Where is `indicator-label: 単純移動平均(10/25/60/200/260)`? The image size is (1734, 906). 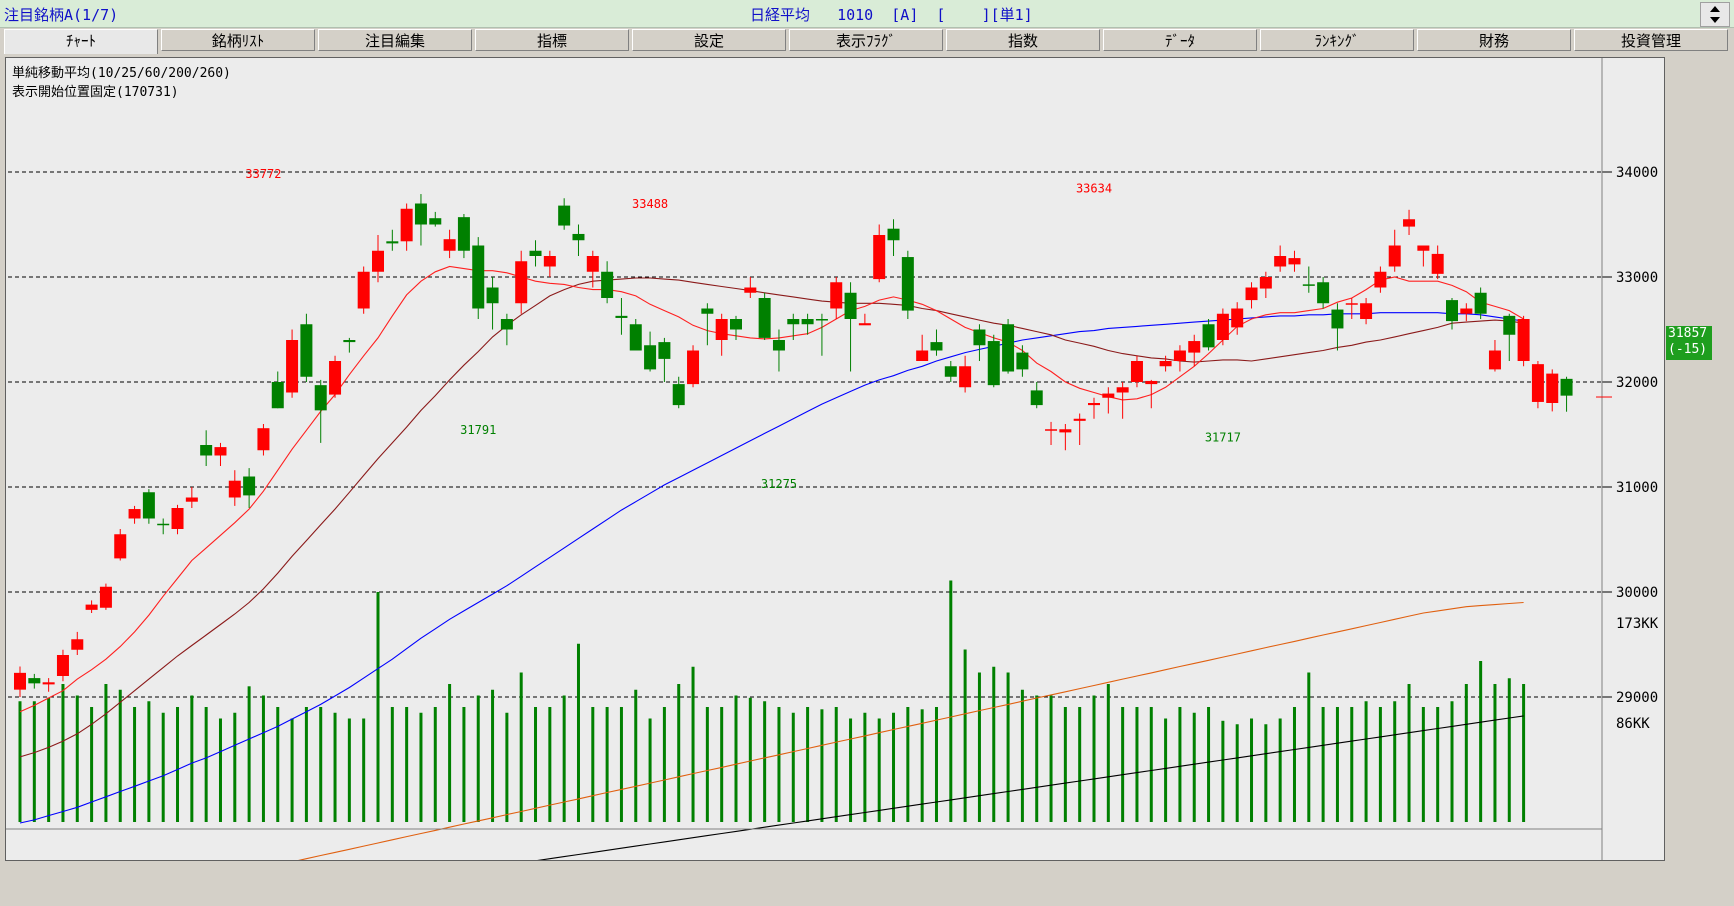 indicator-label: 単純移動平均(10/25/60/200/260) is located at coordinates (121, 73).